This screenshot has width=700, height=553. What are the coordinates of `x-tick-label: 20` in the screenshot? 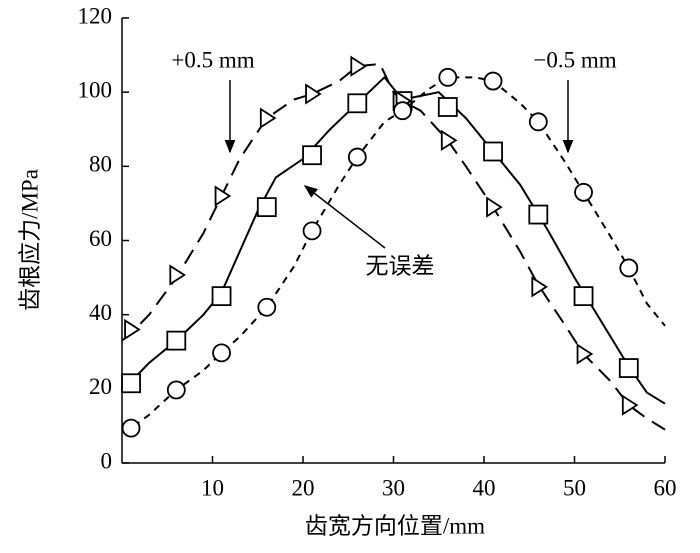 It's located at (303, 487).